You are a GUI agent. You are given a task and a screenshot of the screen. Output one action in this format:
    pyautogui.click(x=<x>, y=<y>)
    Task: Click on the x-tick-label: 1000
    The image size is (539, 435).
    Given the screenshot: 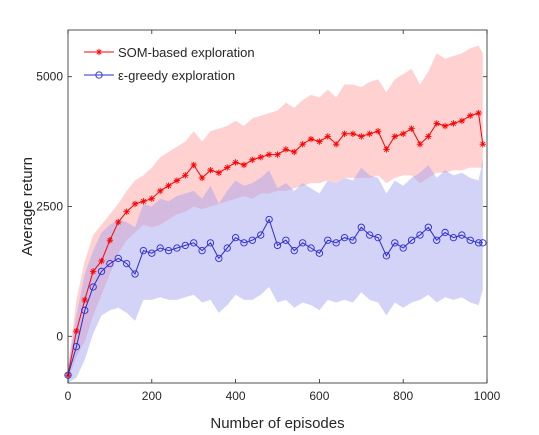 What is the action you would take?
    pyautogui.click(x=487, y=396)
    